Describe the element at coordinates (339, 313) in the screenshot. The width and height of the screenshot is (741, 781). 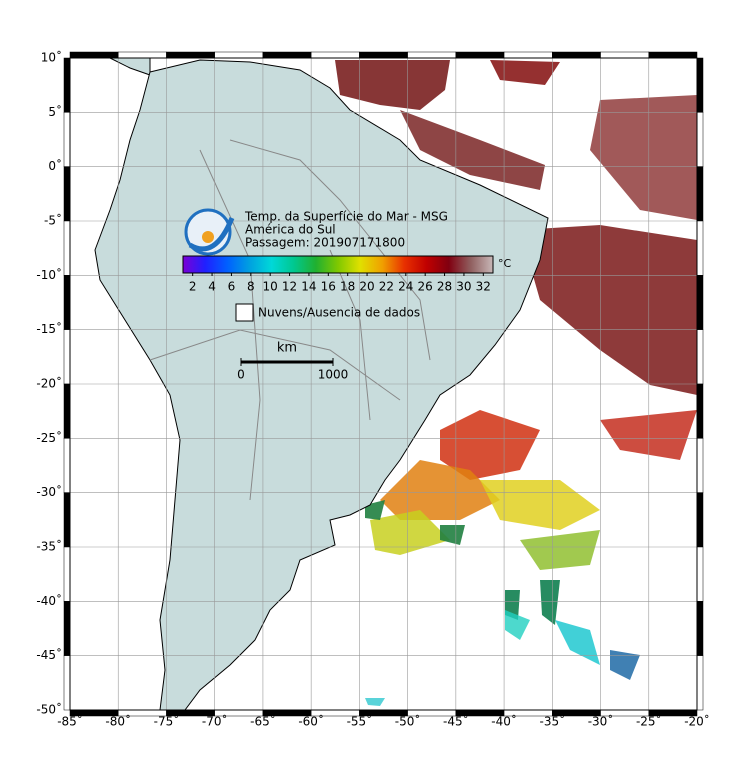
I see `legend-label: Nuvens/Ausencia de dados` at that location.